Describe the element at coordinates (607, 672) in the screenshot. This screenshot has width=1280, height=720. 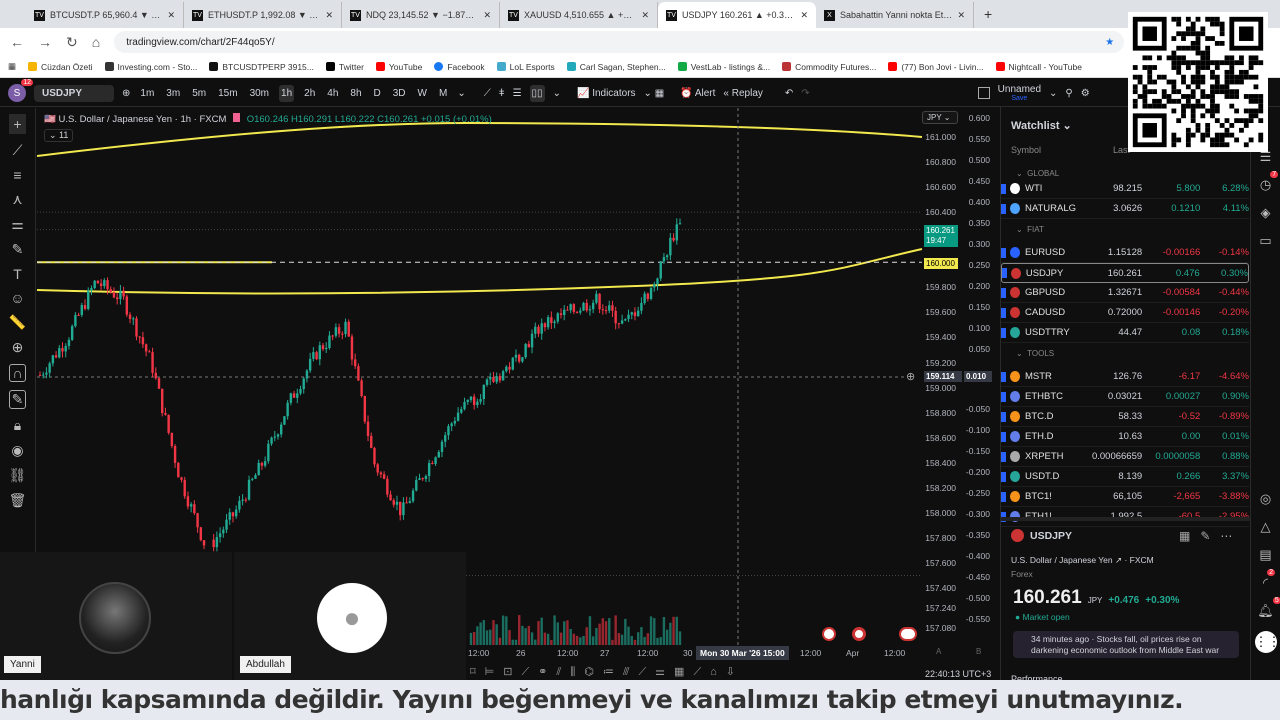
I see `drawing-favorites-toolbar: ⌑⊨⊡⟋⚭⫽⫼⌬≔⫻⟋⚌▦⟋⌂⇩` at that location.